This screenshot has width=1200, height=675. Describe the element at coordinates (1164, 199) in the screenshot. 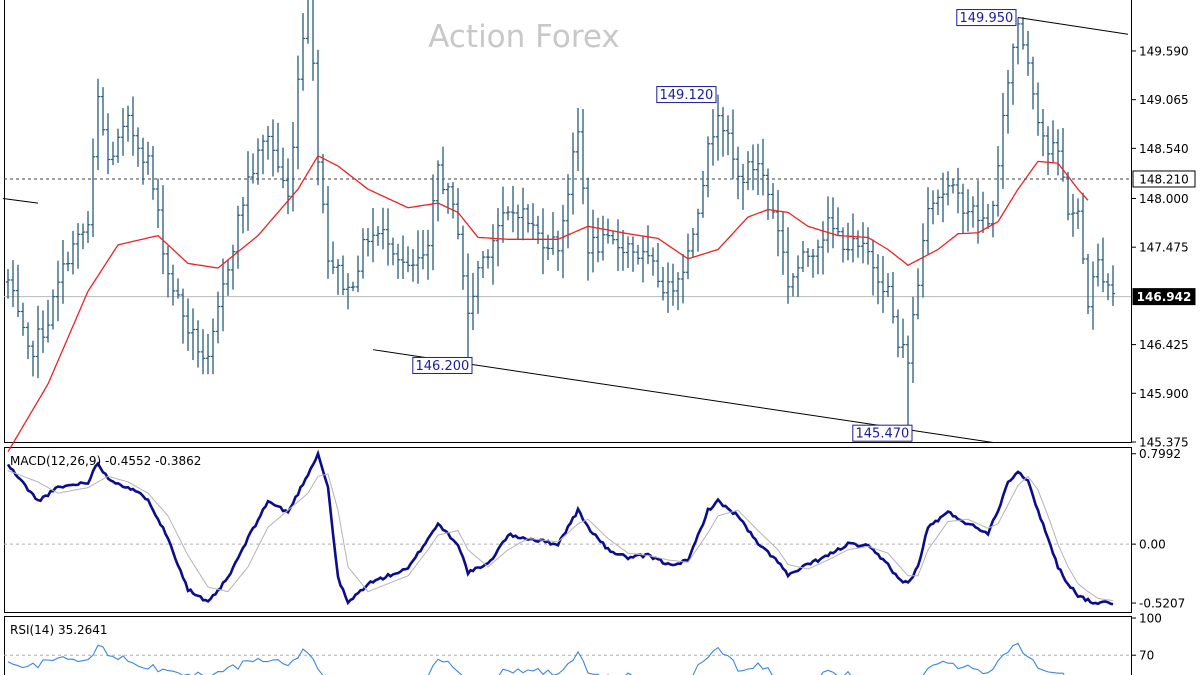

I see `price-axis-tick-label: 148.000` at that location.